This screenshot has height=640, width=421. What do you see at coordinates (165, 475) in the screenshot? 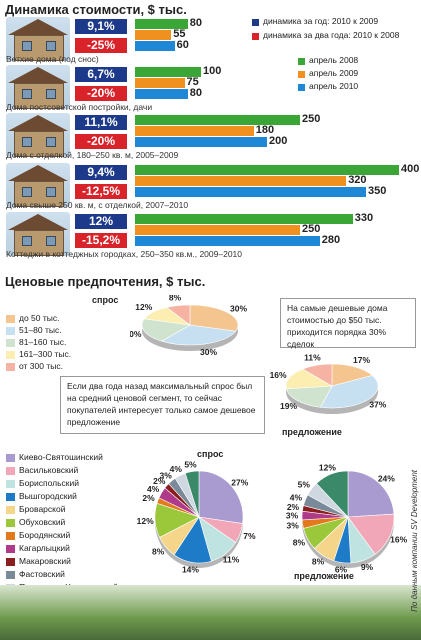
I see `pie-label: 3%` at bounding box center [165, 475].